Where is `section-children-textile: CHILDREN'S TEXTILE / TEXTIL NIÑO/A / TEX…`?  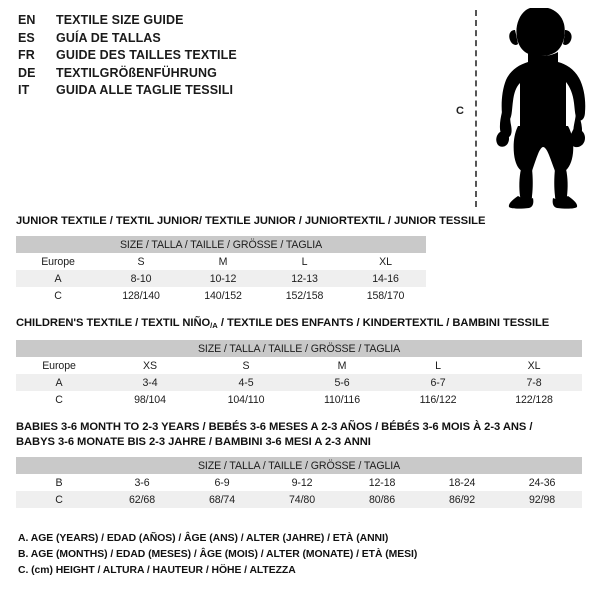 section-children-textile: CHILDREN'S TEXTILE / TEXTIL NIÑO/A / TEX… is located at coordinates (299, 362).